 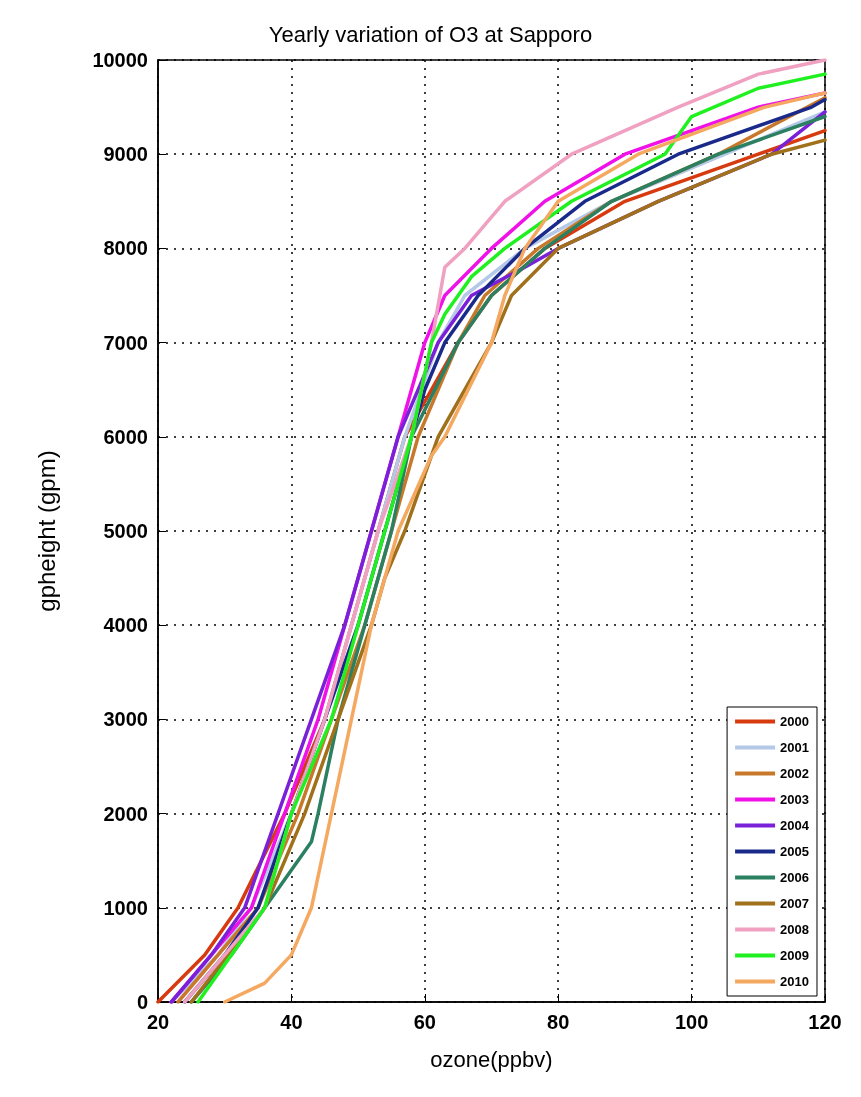 What do you see at coordinates (794, 747) in the screenshot?
I see `legend-label: 2001` at bounding box center [794, 747].